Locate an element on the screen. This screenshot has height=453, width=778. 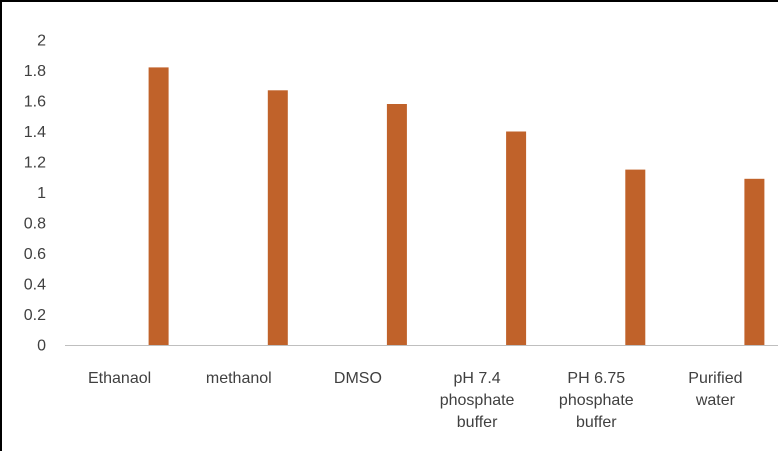
y-tick-label: 1.4 is located at coordinates (35, 132).